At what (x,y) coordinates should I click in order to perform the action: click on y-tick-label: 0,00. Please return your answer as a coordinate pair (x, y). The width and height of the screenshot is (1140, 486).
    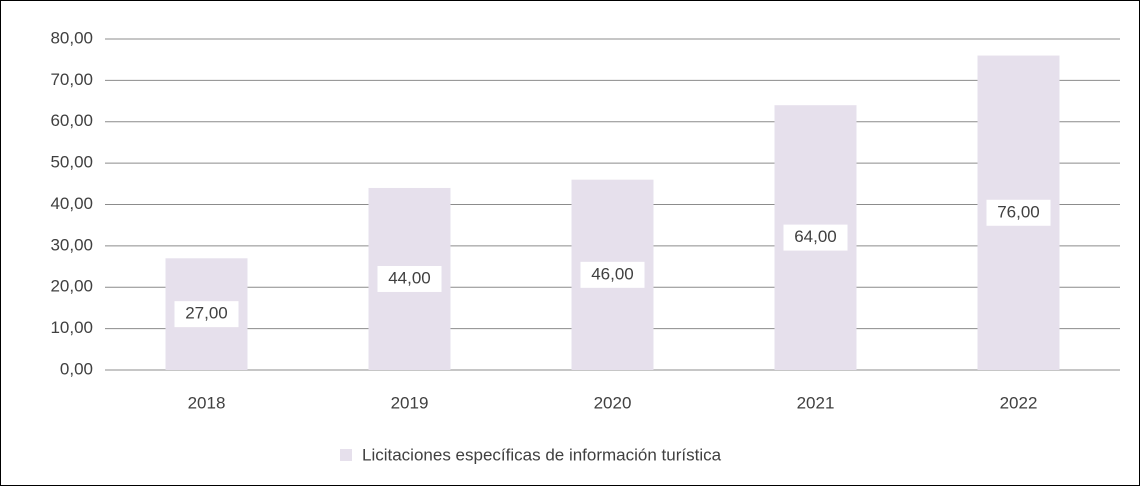
    Looking at the image, I should click on (76, 368).